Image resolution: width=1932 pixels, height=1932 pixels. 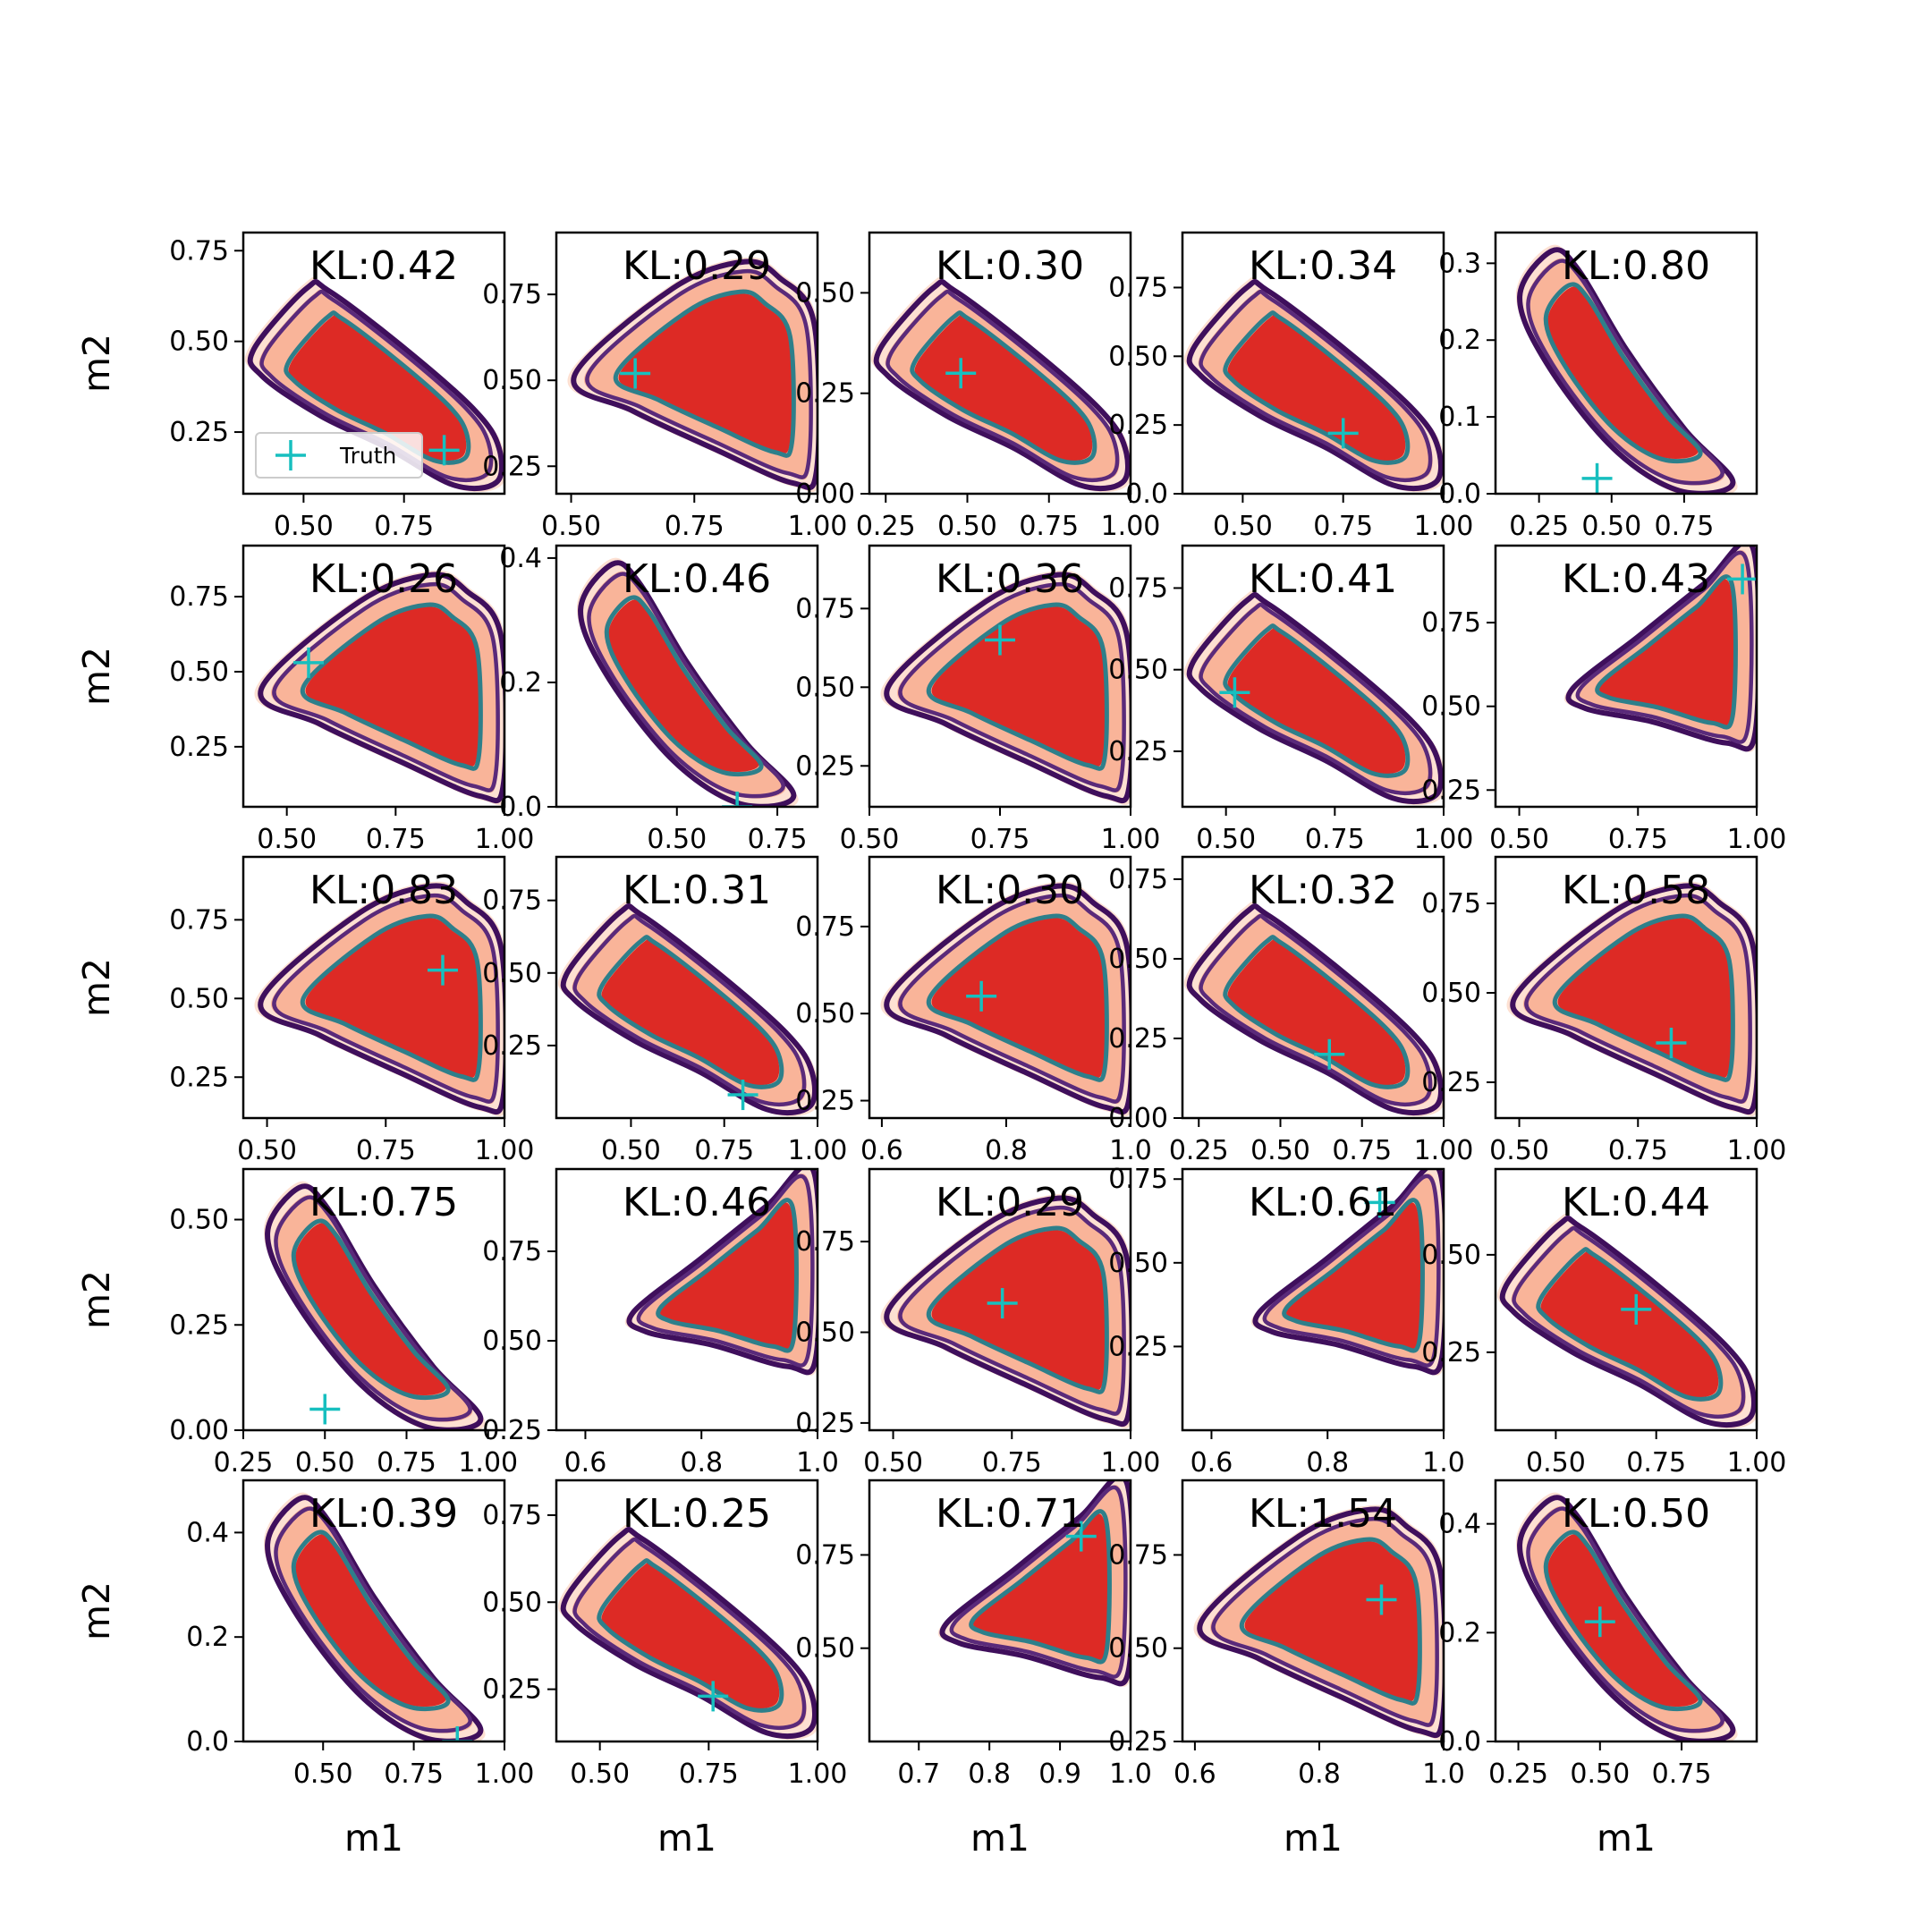 I want to click on kl-annotation: KL:0.29, so click(x=697, y=266).